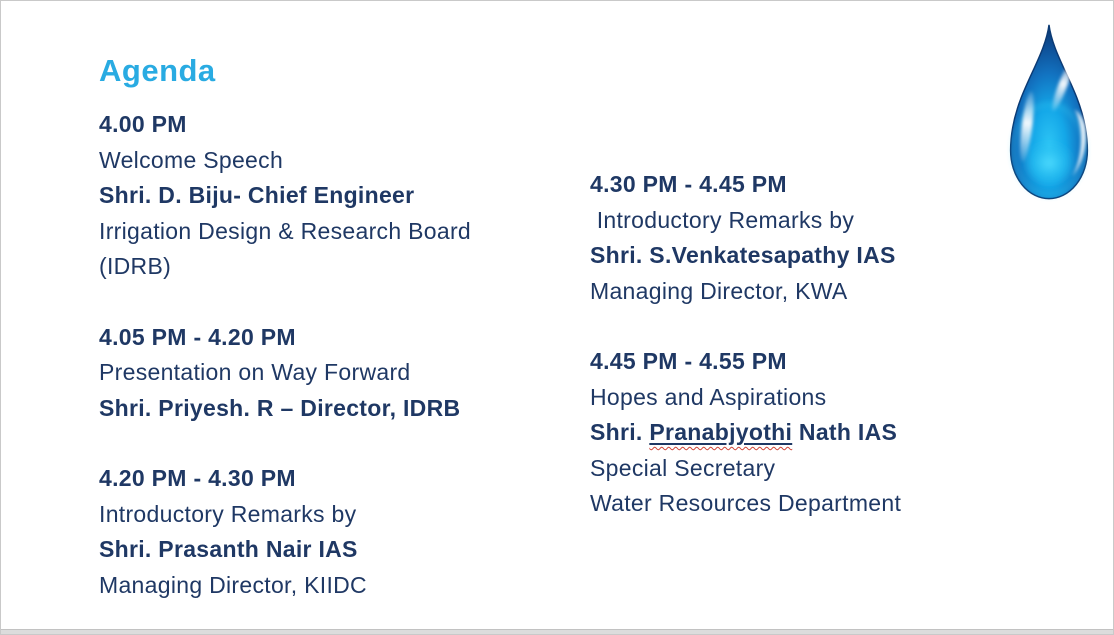 The image size is (1114, 635). Describe the element at coordinates (746, 503) in the screenshot. I see `agenda-line: Water Resources Department` at that location.